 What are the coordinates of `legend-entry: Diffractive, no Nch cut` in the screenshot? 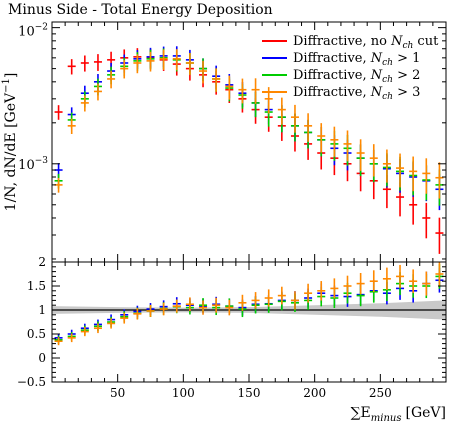 It's located at (350, 42).